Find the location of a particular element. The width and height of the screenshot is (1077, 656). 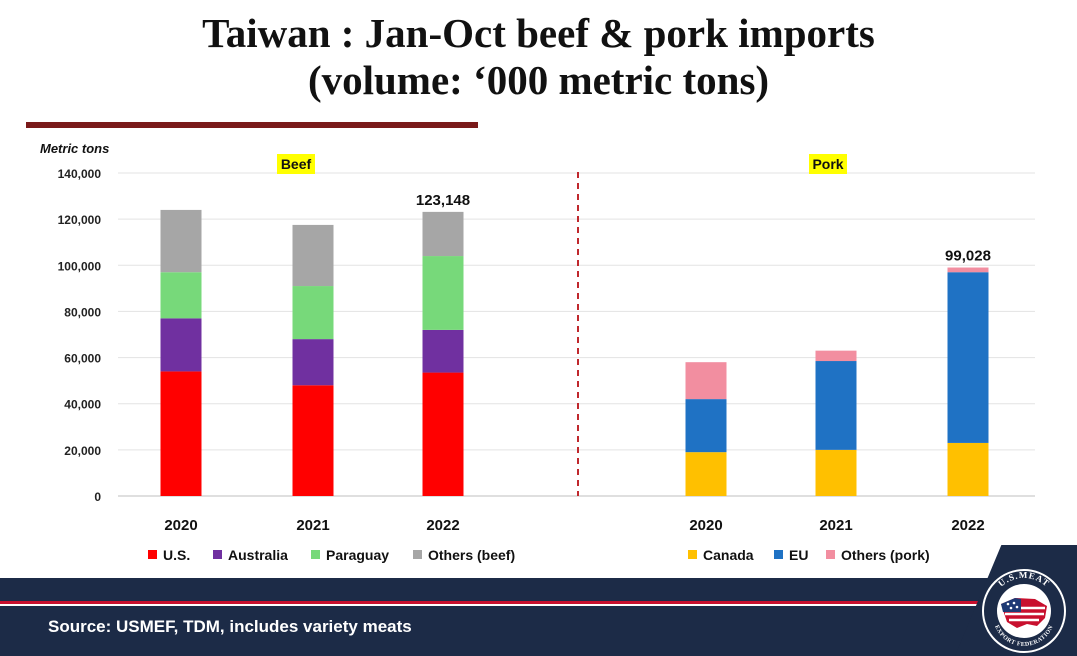

title-underline is located at coordinates (252, 125).